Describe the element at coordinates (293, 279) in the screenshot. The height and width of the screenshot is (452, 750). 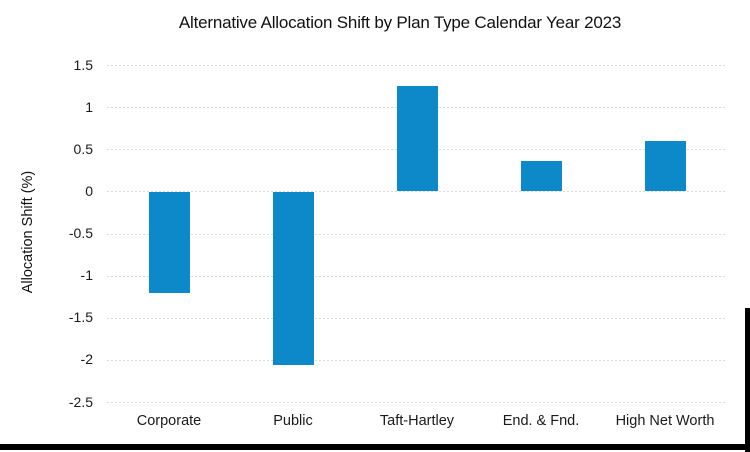
I see `bar-public` at that location.